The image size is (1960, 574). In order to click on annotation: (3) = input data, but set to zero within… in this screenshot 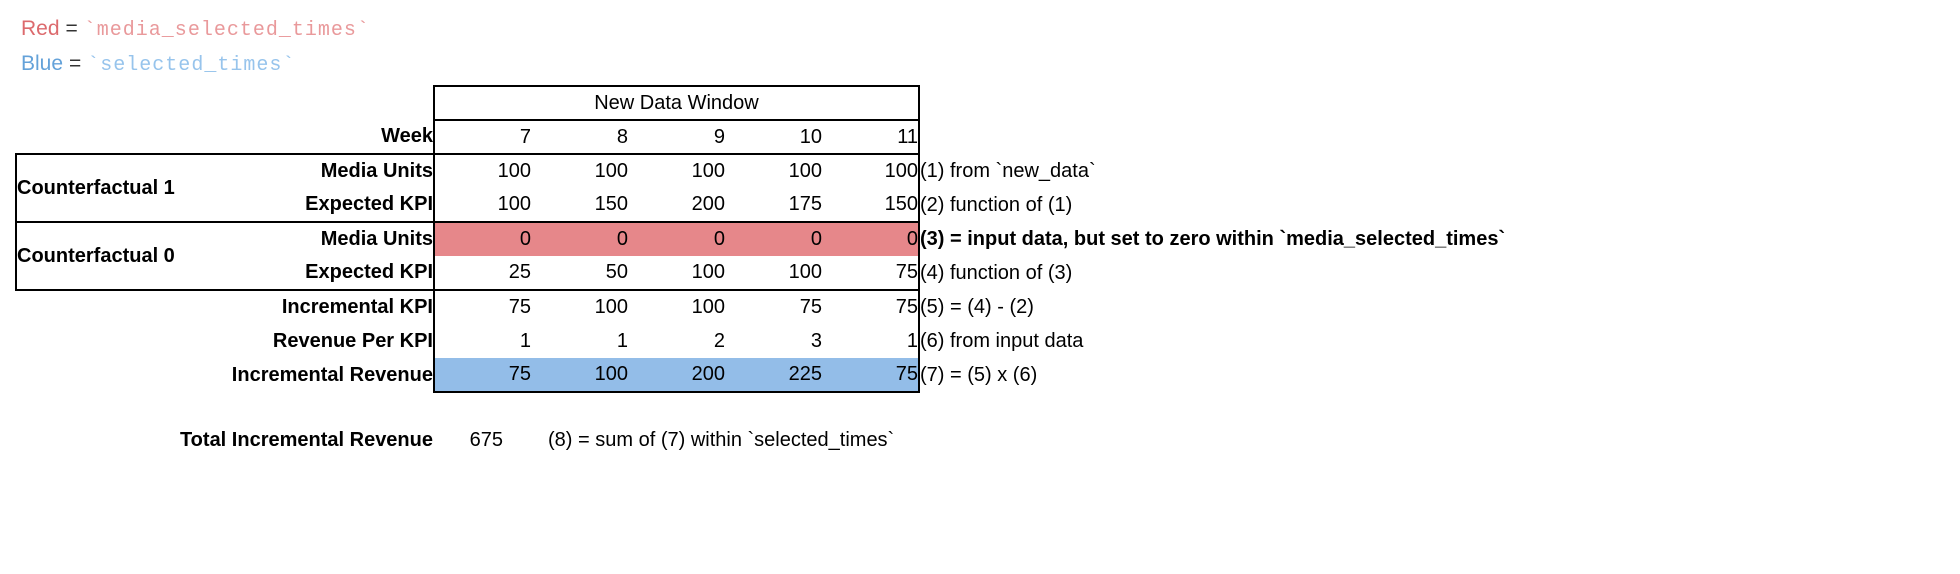, I will do `click(1213, 238)`.